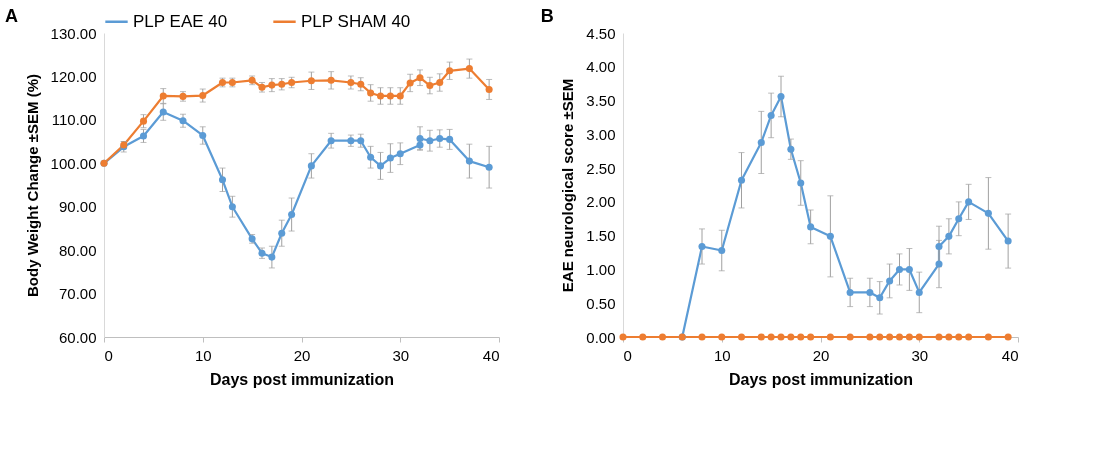 The width and height of the screenshot is (1101, 450). What do you see at coordinates (601, 269) in the screenshot?
I see `y-tick-label: 1.00` at bounding box center [601, 269].